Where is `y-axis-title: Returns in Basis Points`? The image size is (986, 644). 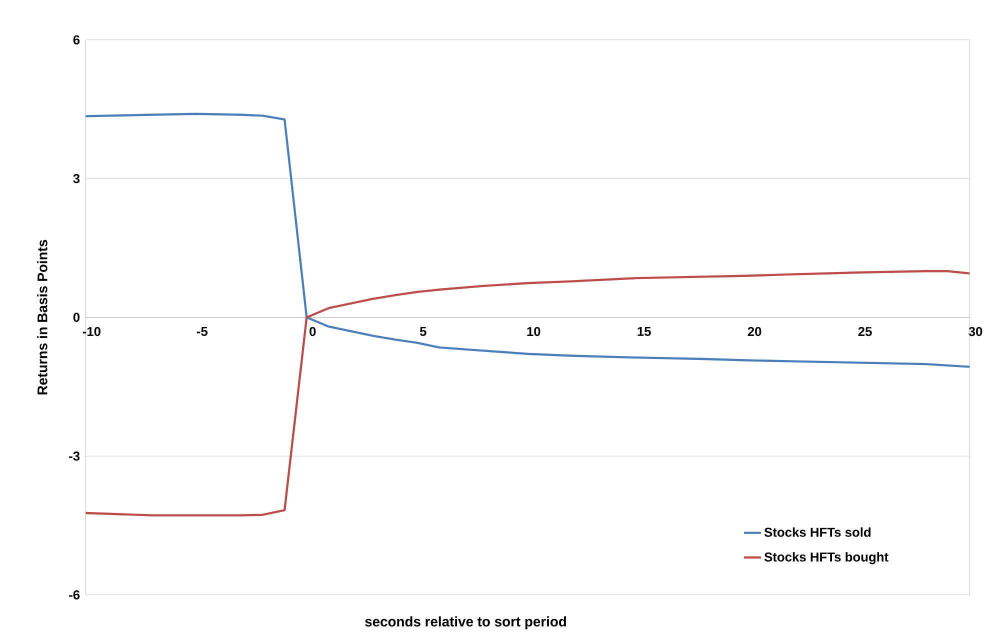 y-axis-title: Returns in Basis Points is located at coordinates (42, 317).